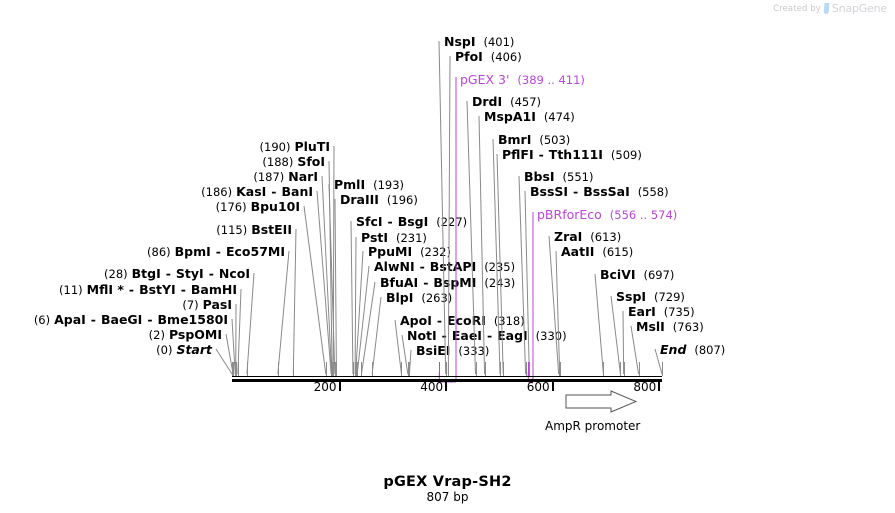 This screenshot has height=513, width=895. I want to click on enzyme-label: AlwNI - BstAPI (235), so click(444, 267).